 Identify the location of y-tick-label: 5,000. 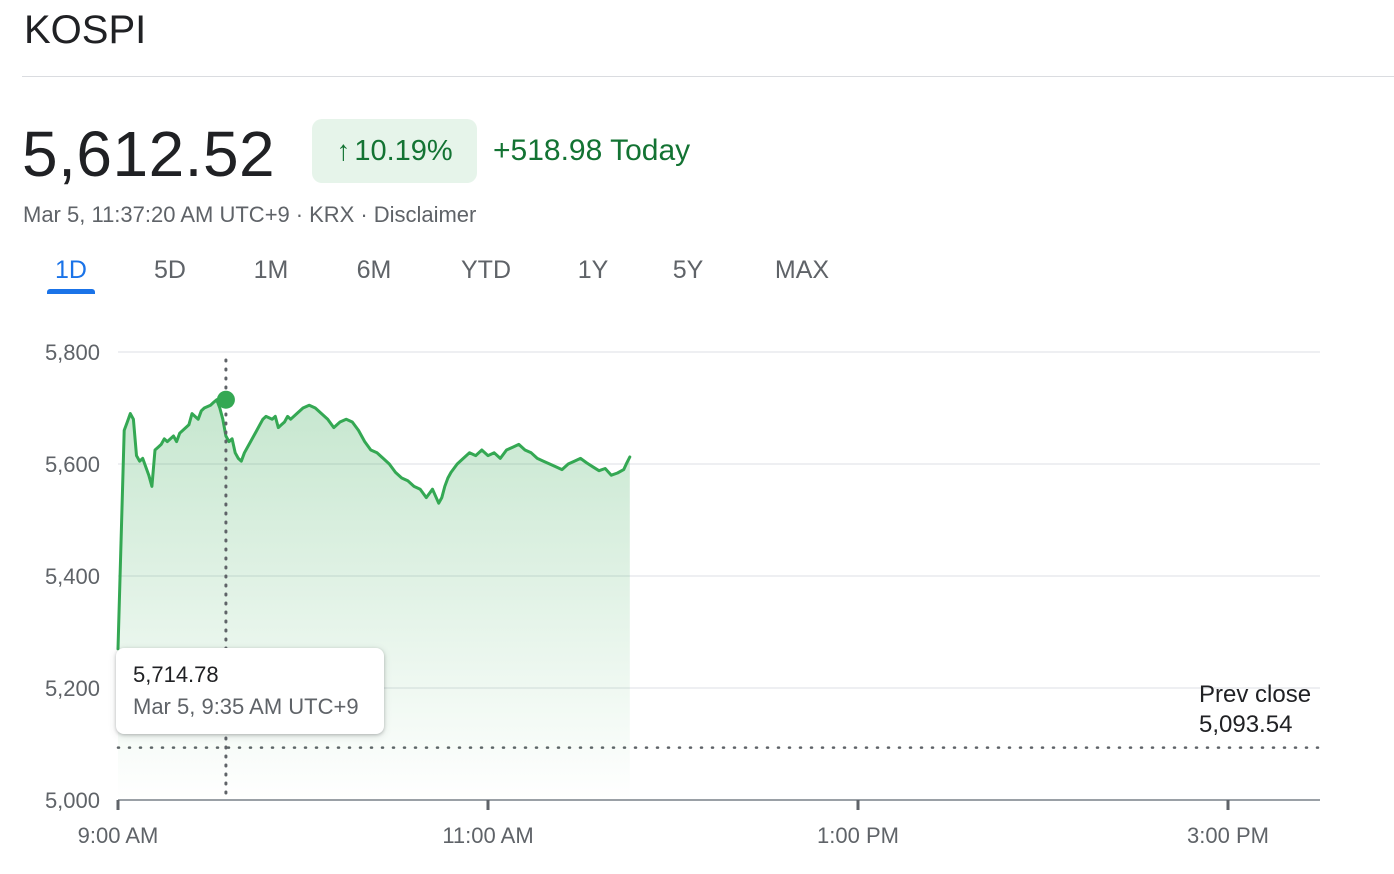
(72, 800).